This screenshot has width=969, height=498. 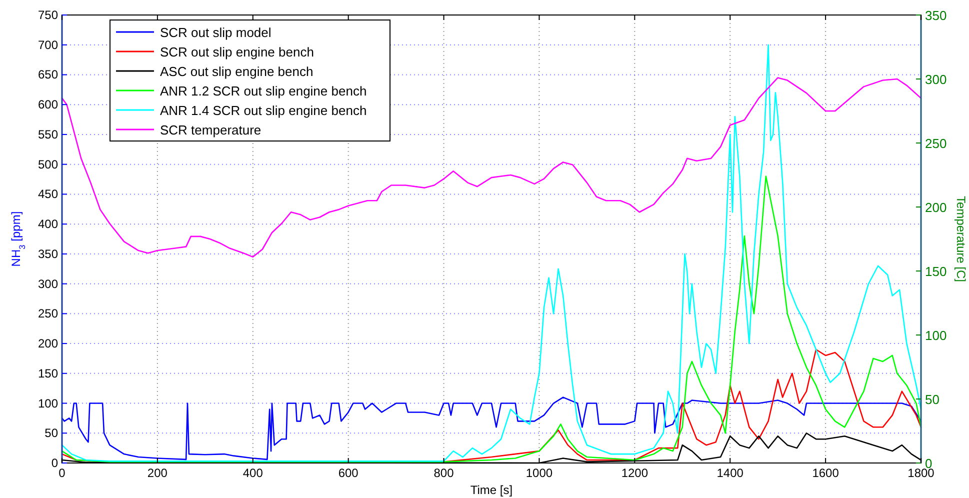 What do you see at coordinates (48, 164) in the screenshot?
I see `y-tick-label: 500` at bounding box center [48, 164].